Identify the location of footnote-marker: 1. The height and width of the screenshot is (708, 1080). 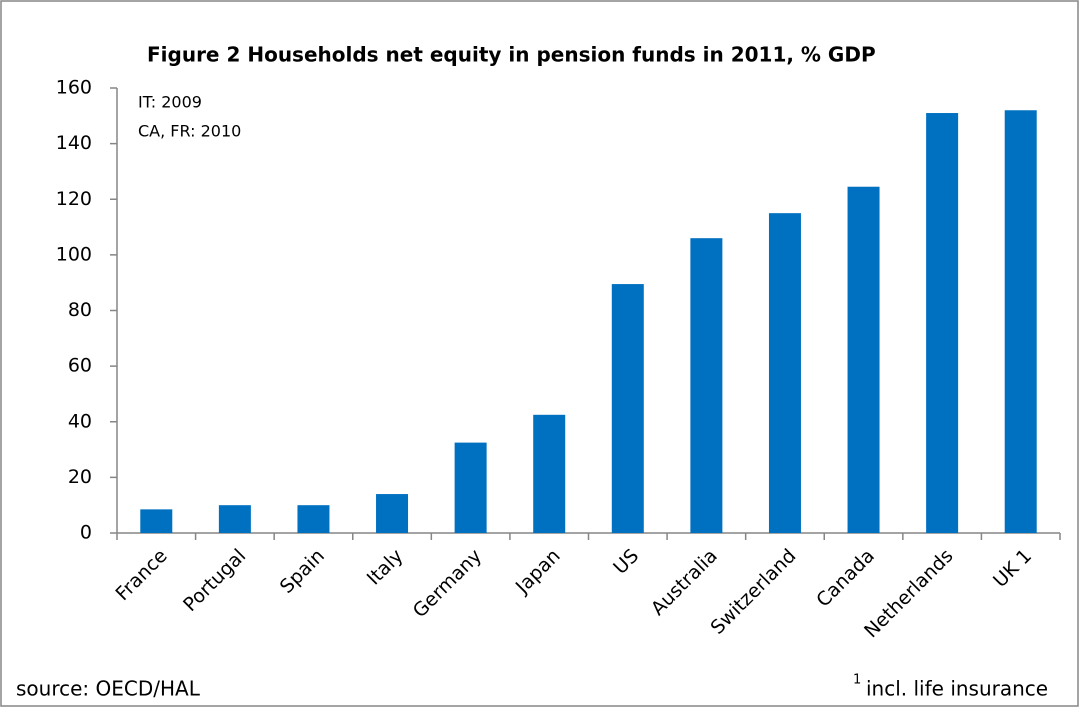
(857, 680).